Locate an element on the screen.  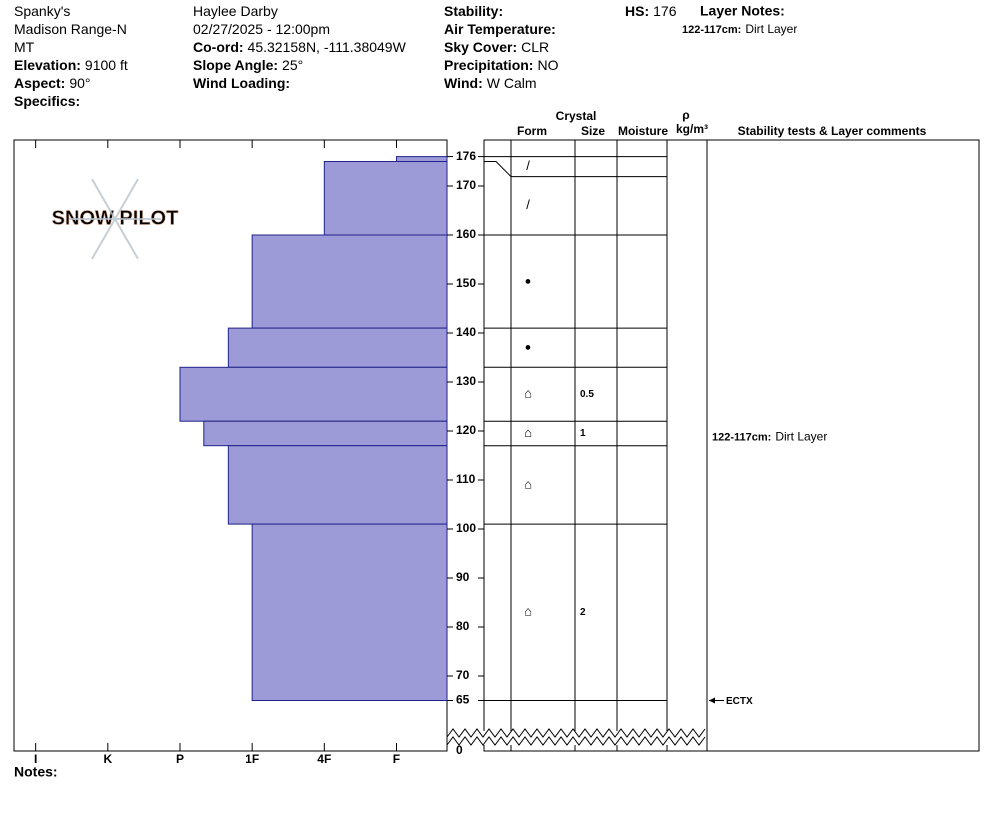
column-header: ρ is located at coordinates (685, 115).